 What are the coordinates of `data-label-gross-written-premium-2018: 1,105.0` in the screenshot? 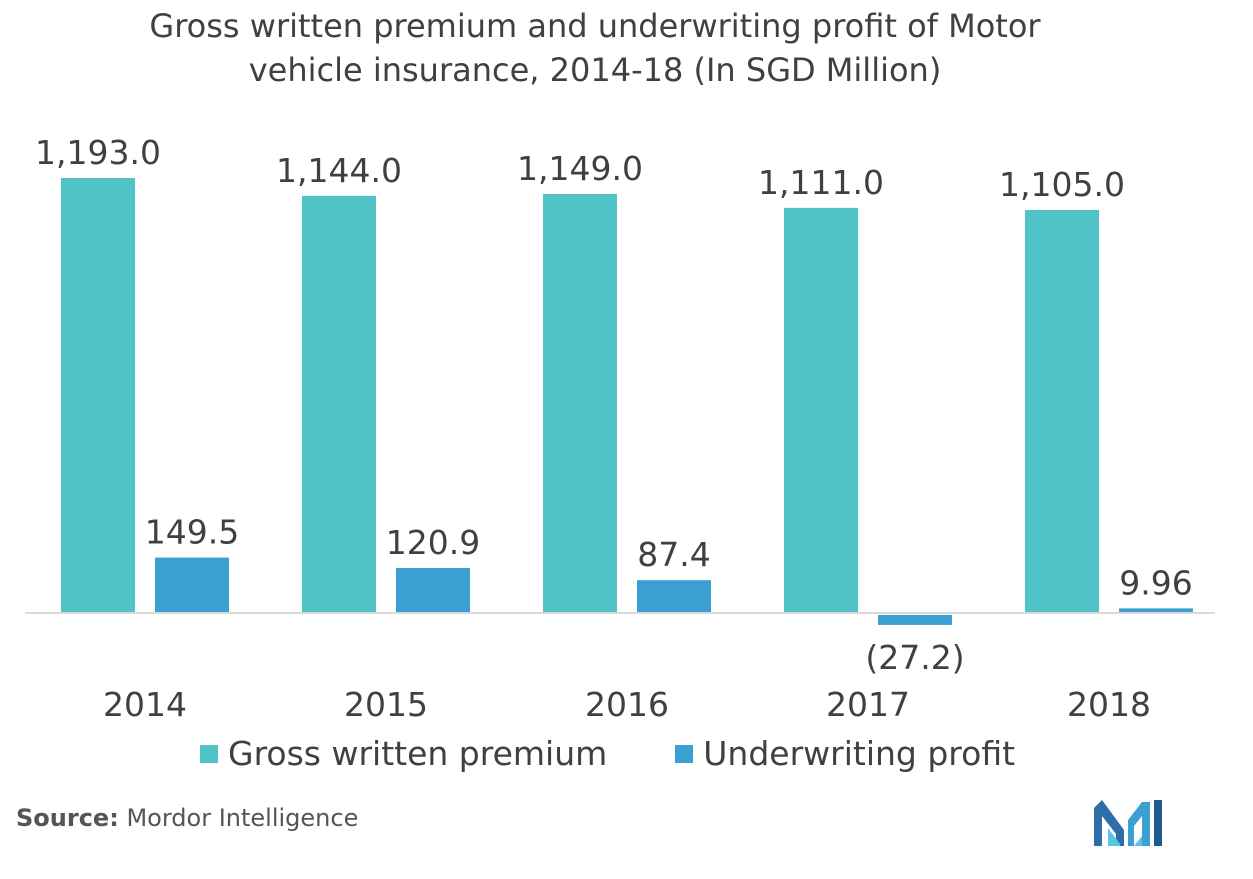 It's located at (1062, 184).